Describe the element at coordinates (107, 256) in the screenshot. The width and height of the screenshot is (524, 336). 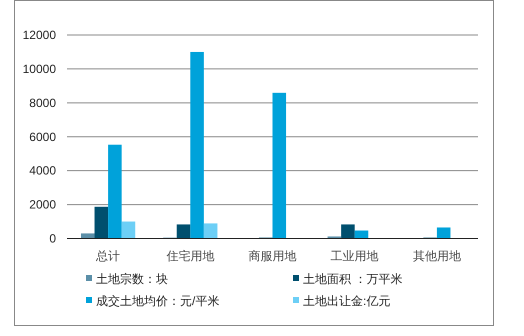
I see `x-tick-label: 总计` at that location.